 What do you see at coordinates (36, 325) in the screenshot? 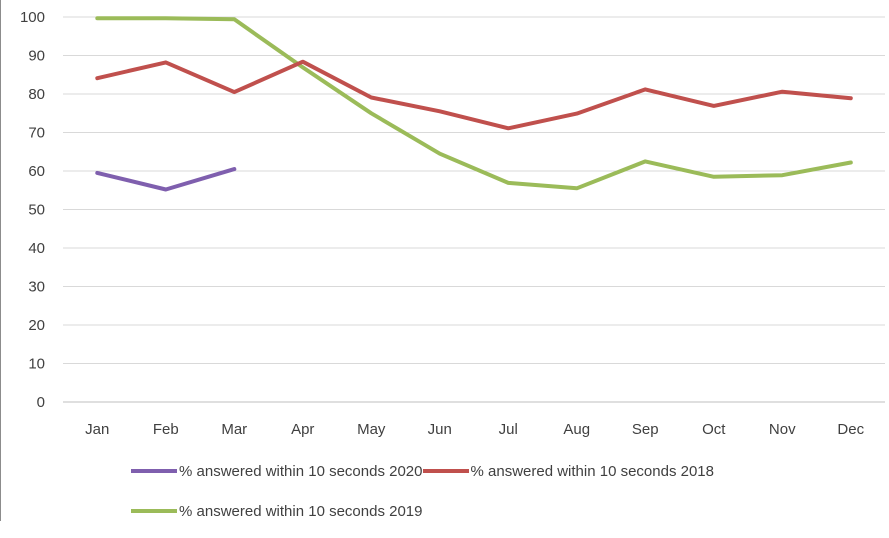
I see `y-tick-label-20: 20` at bounding box center [36, 325].